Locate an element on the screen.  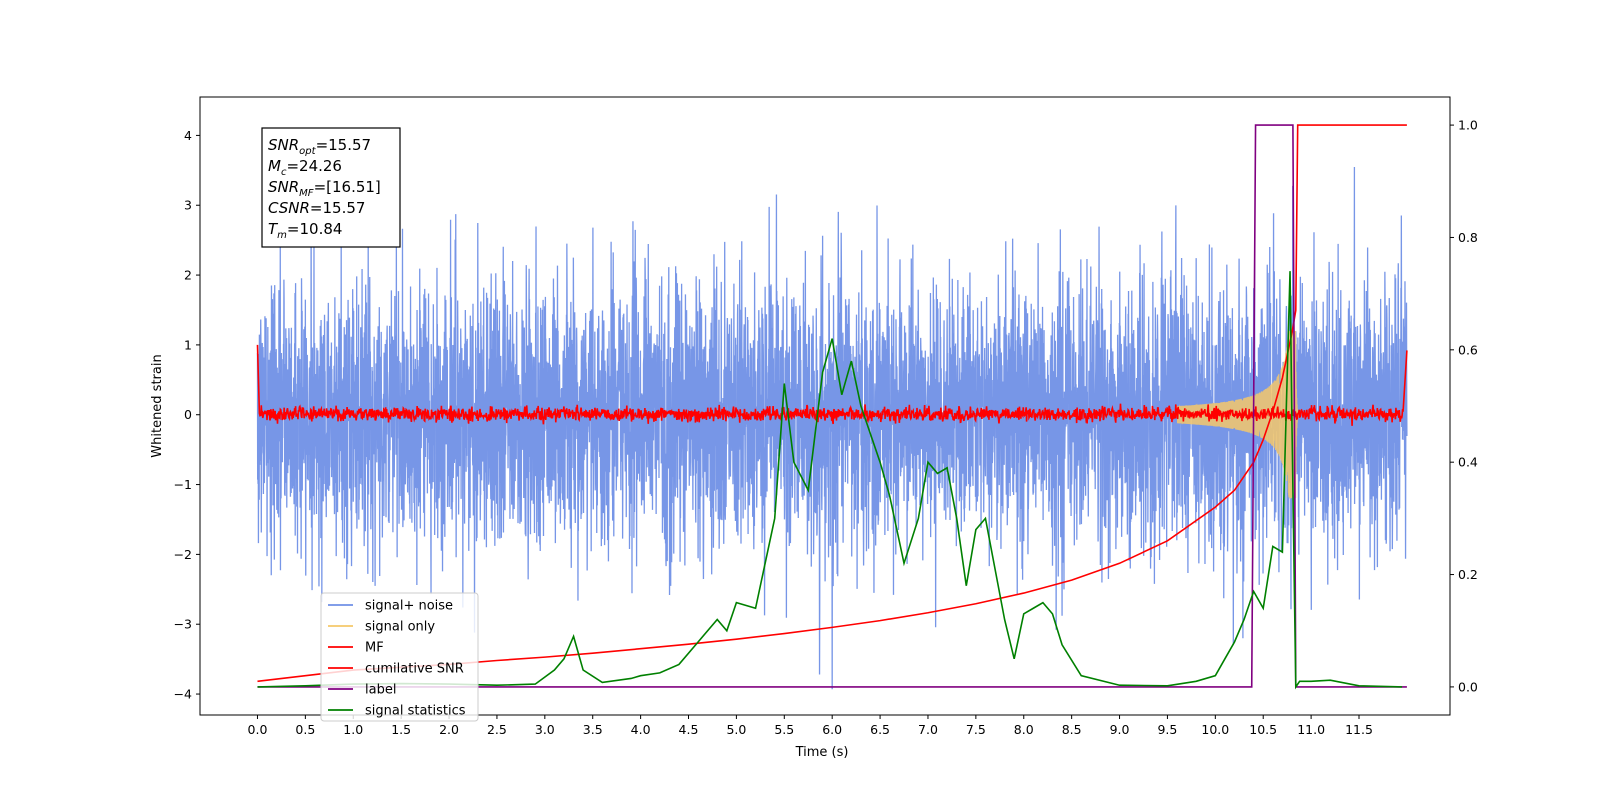
x-tick-label: 9.0 is located at coordinates (1120, 729).